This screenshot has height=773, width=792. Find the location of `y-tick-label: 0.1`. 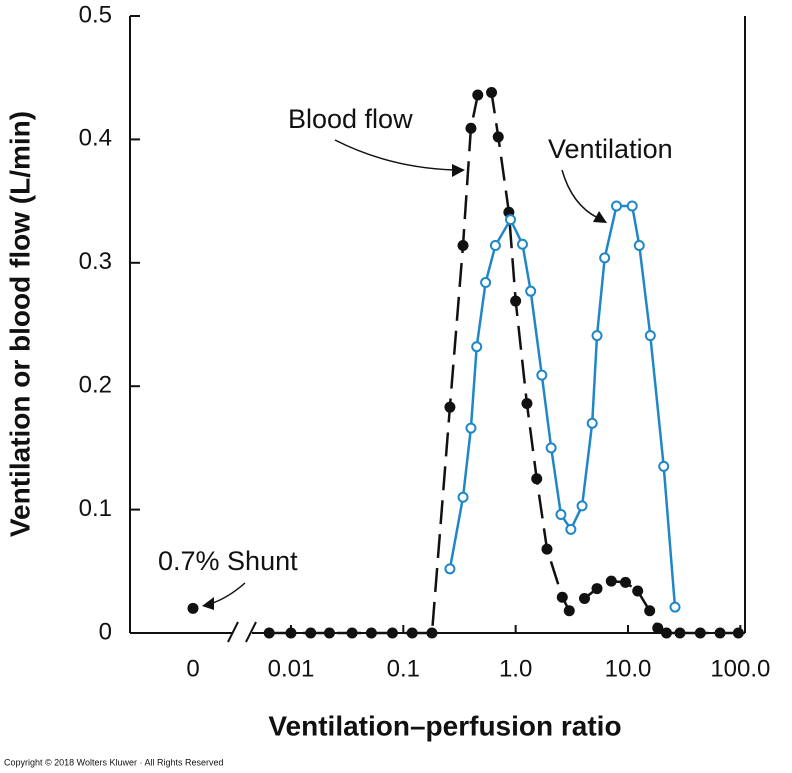

y-tick-label: 0.1 is located at coordinates (95, 508).